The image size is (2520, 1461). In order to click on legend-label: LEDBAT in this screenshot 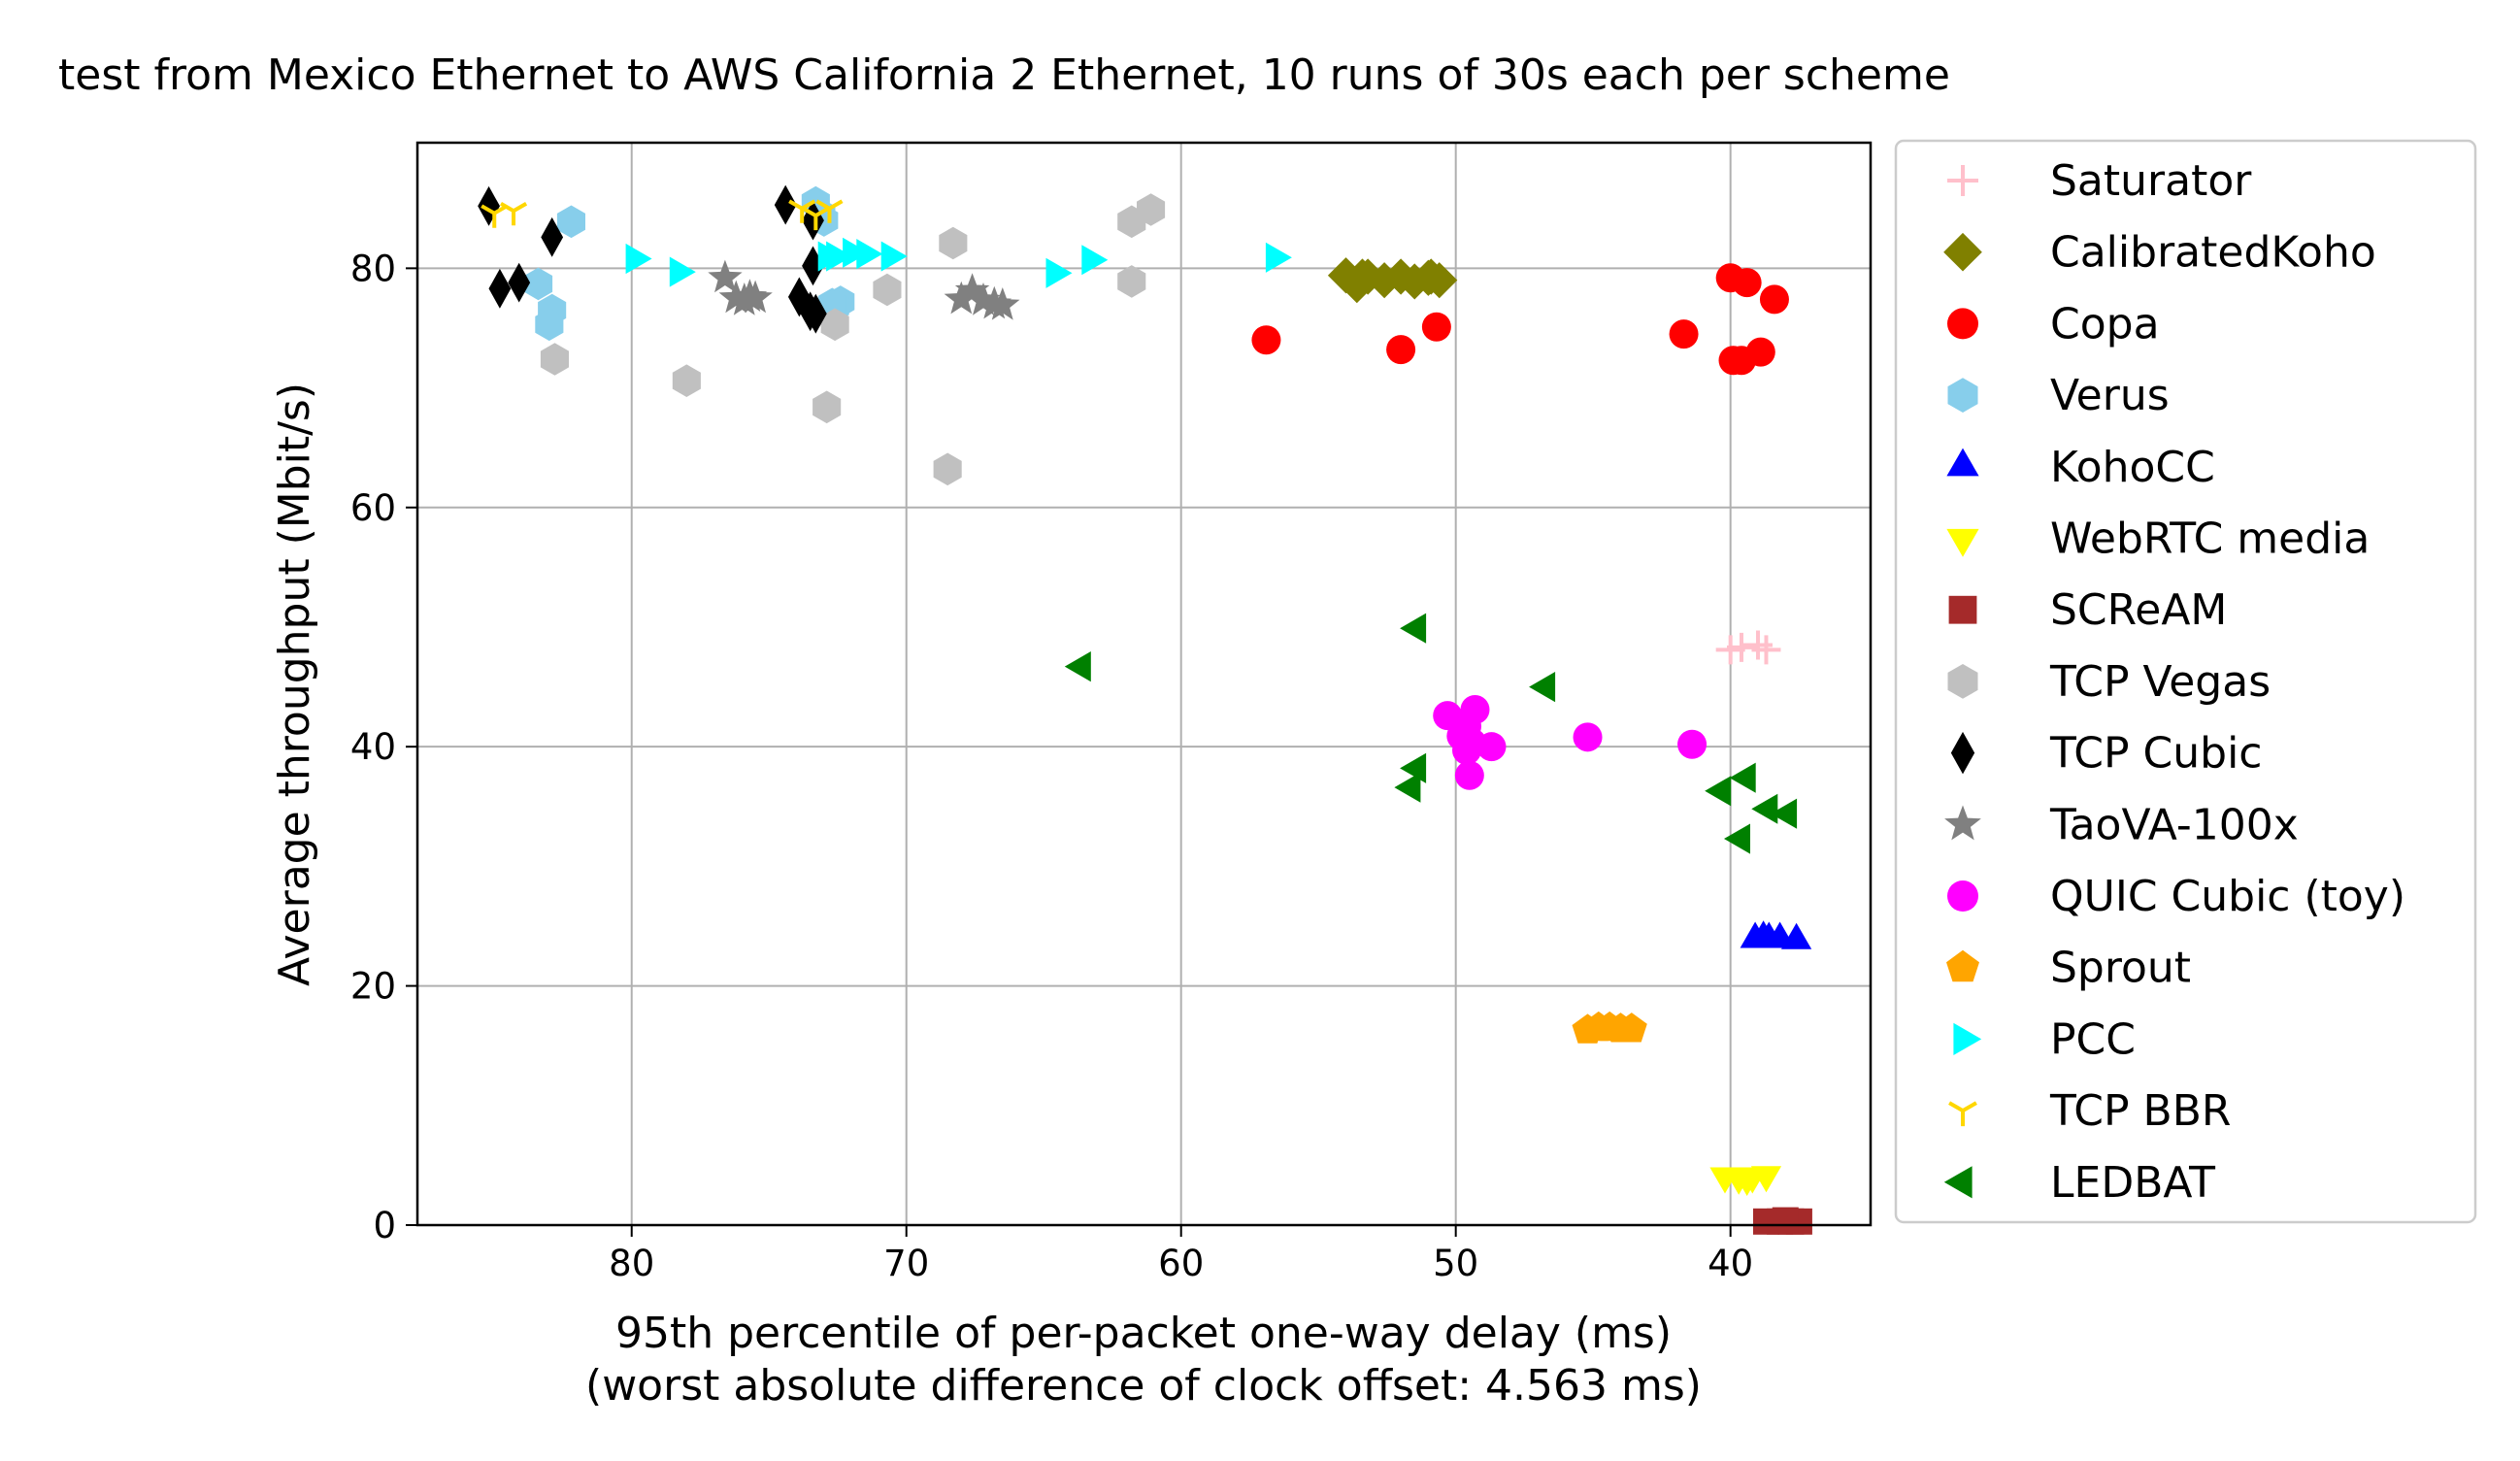, I will do `click(2132, 1183)`.